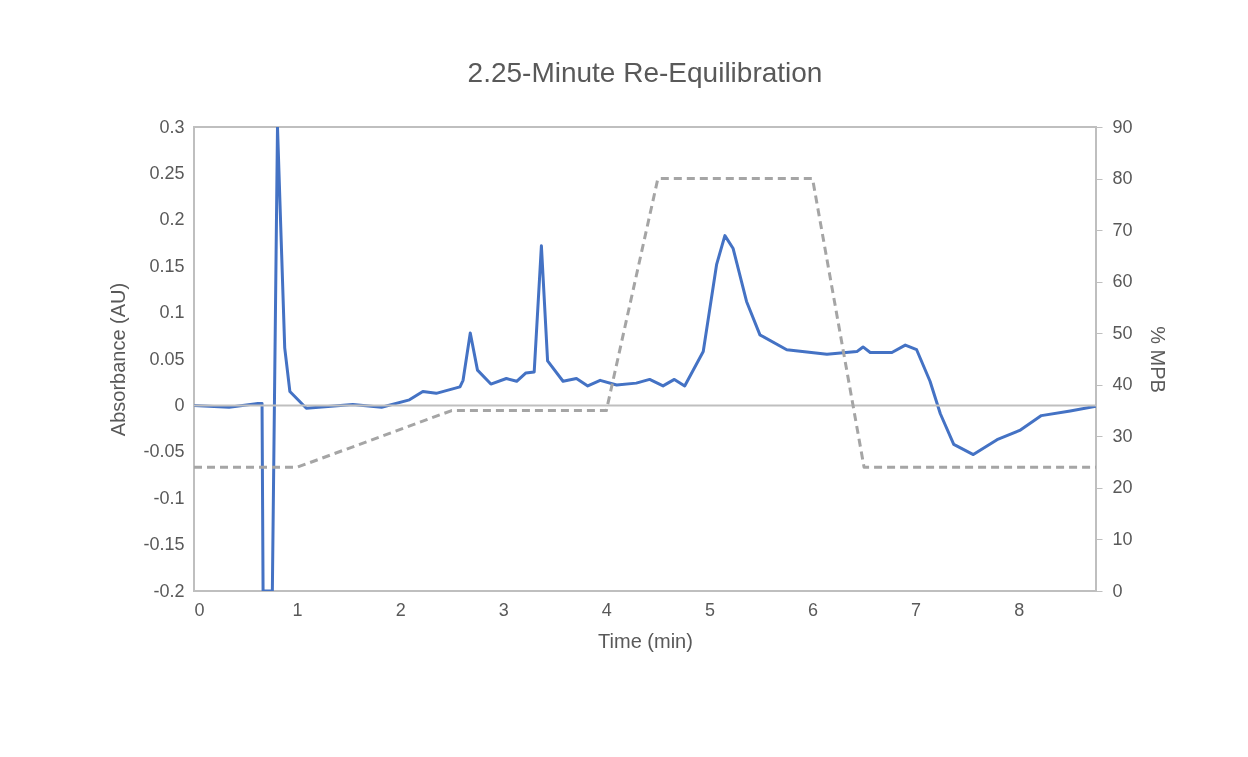 The height and width of the screenshot is (757, 1248). I want to click on y2-tick-label: 60, so click(1122, 281).